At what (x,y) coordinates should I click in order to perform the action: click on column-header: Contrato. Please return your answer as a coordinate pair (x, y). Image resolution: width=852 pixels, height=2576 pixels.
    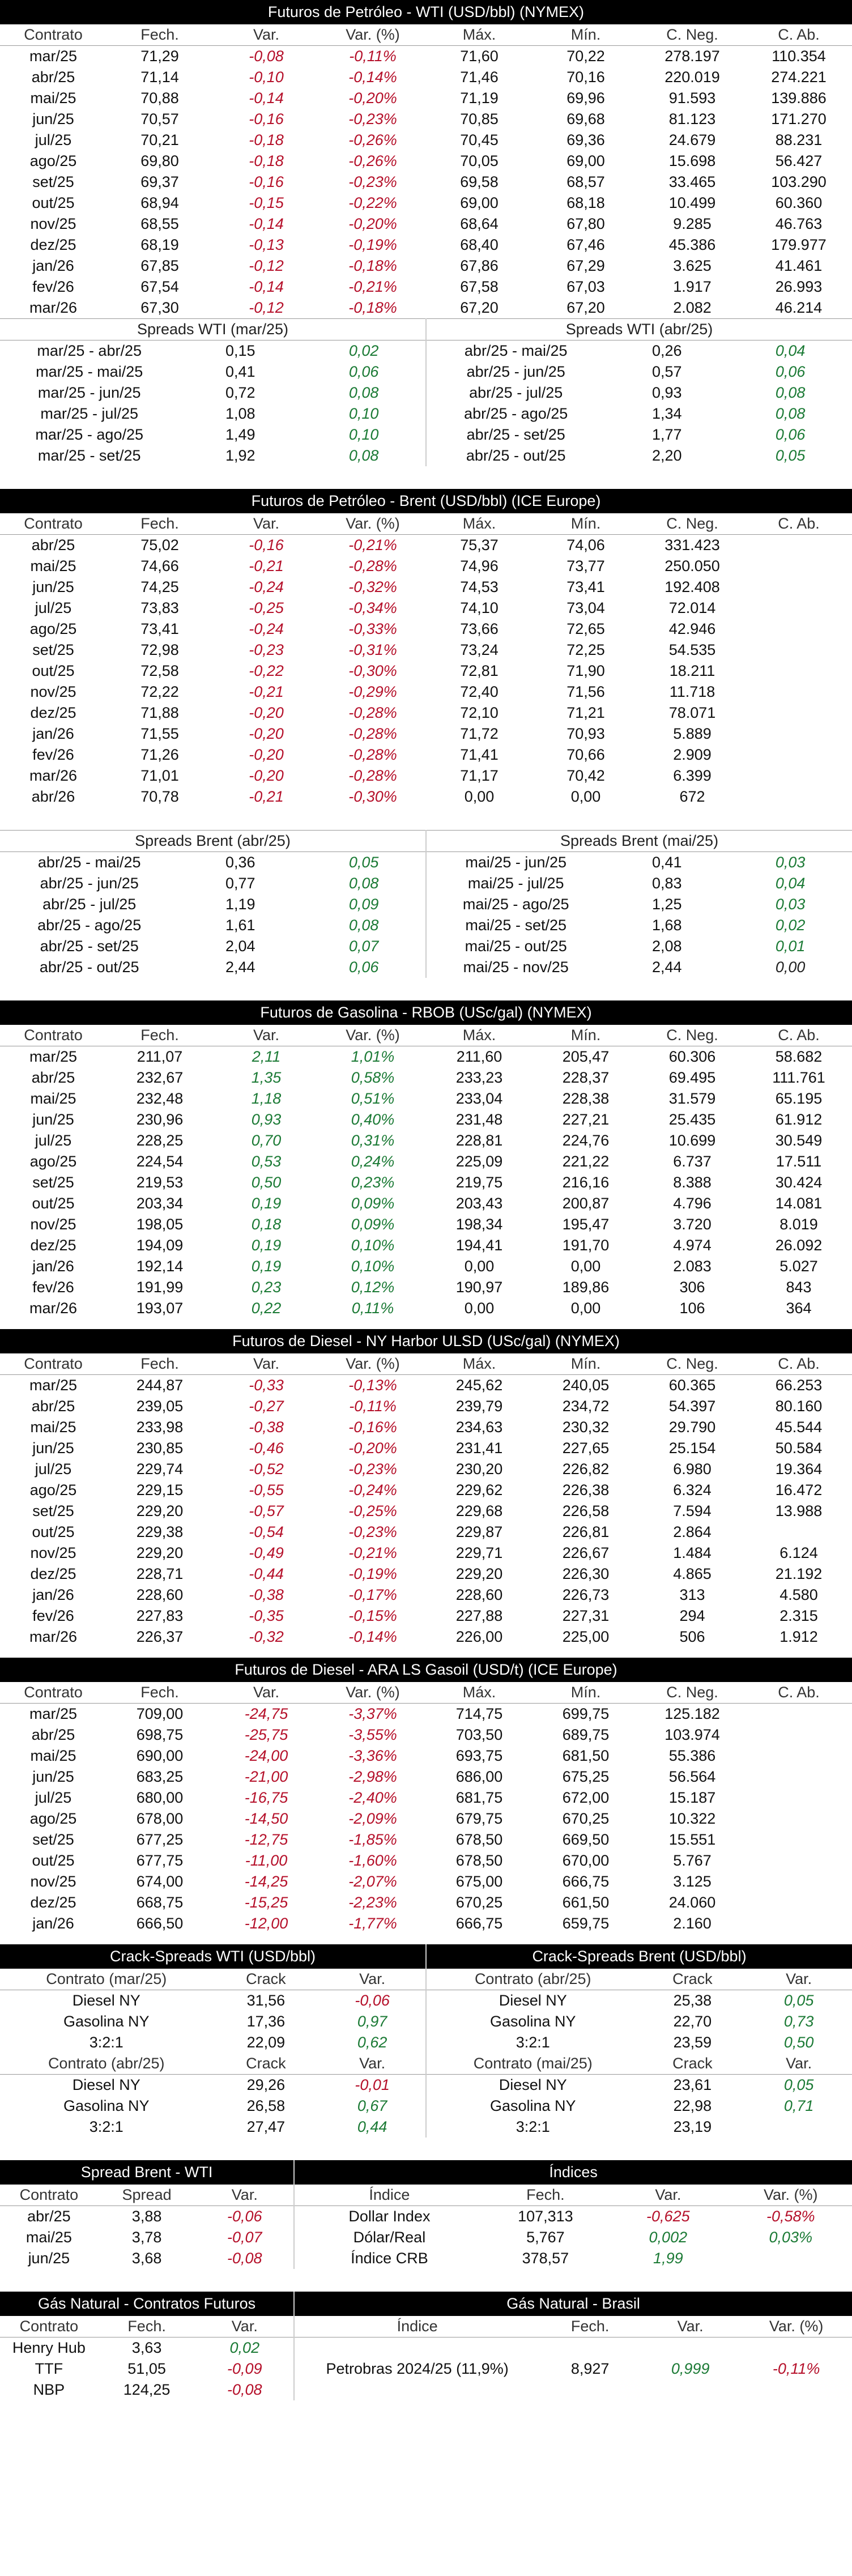
    Looking at the image, I should click on (54, 1693).